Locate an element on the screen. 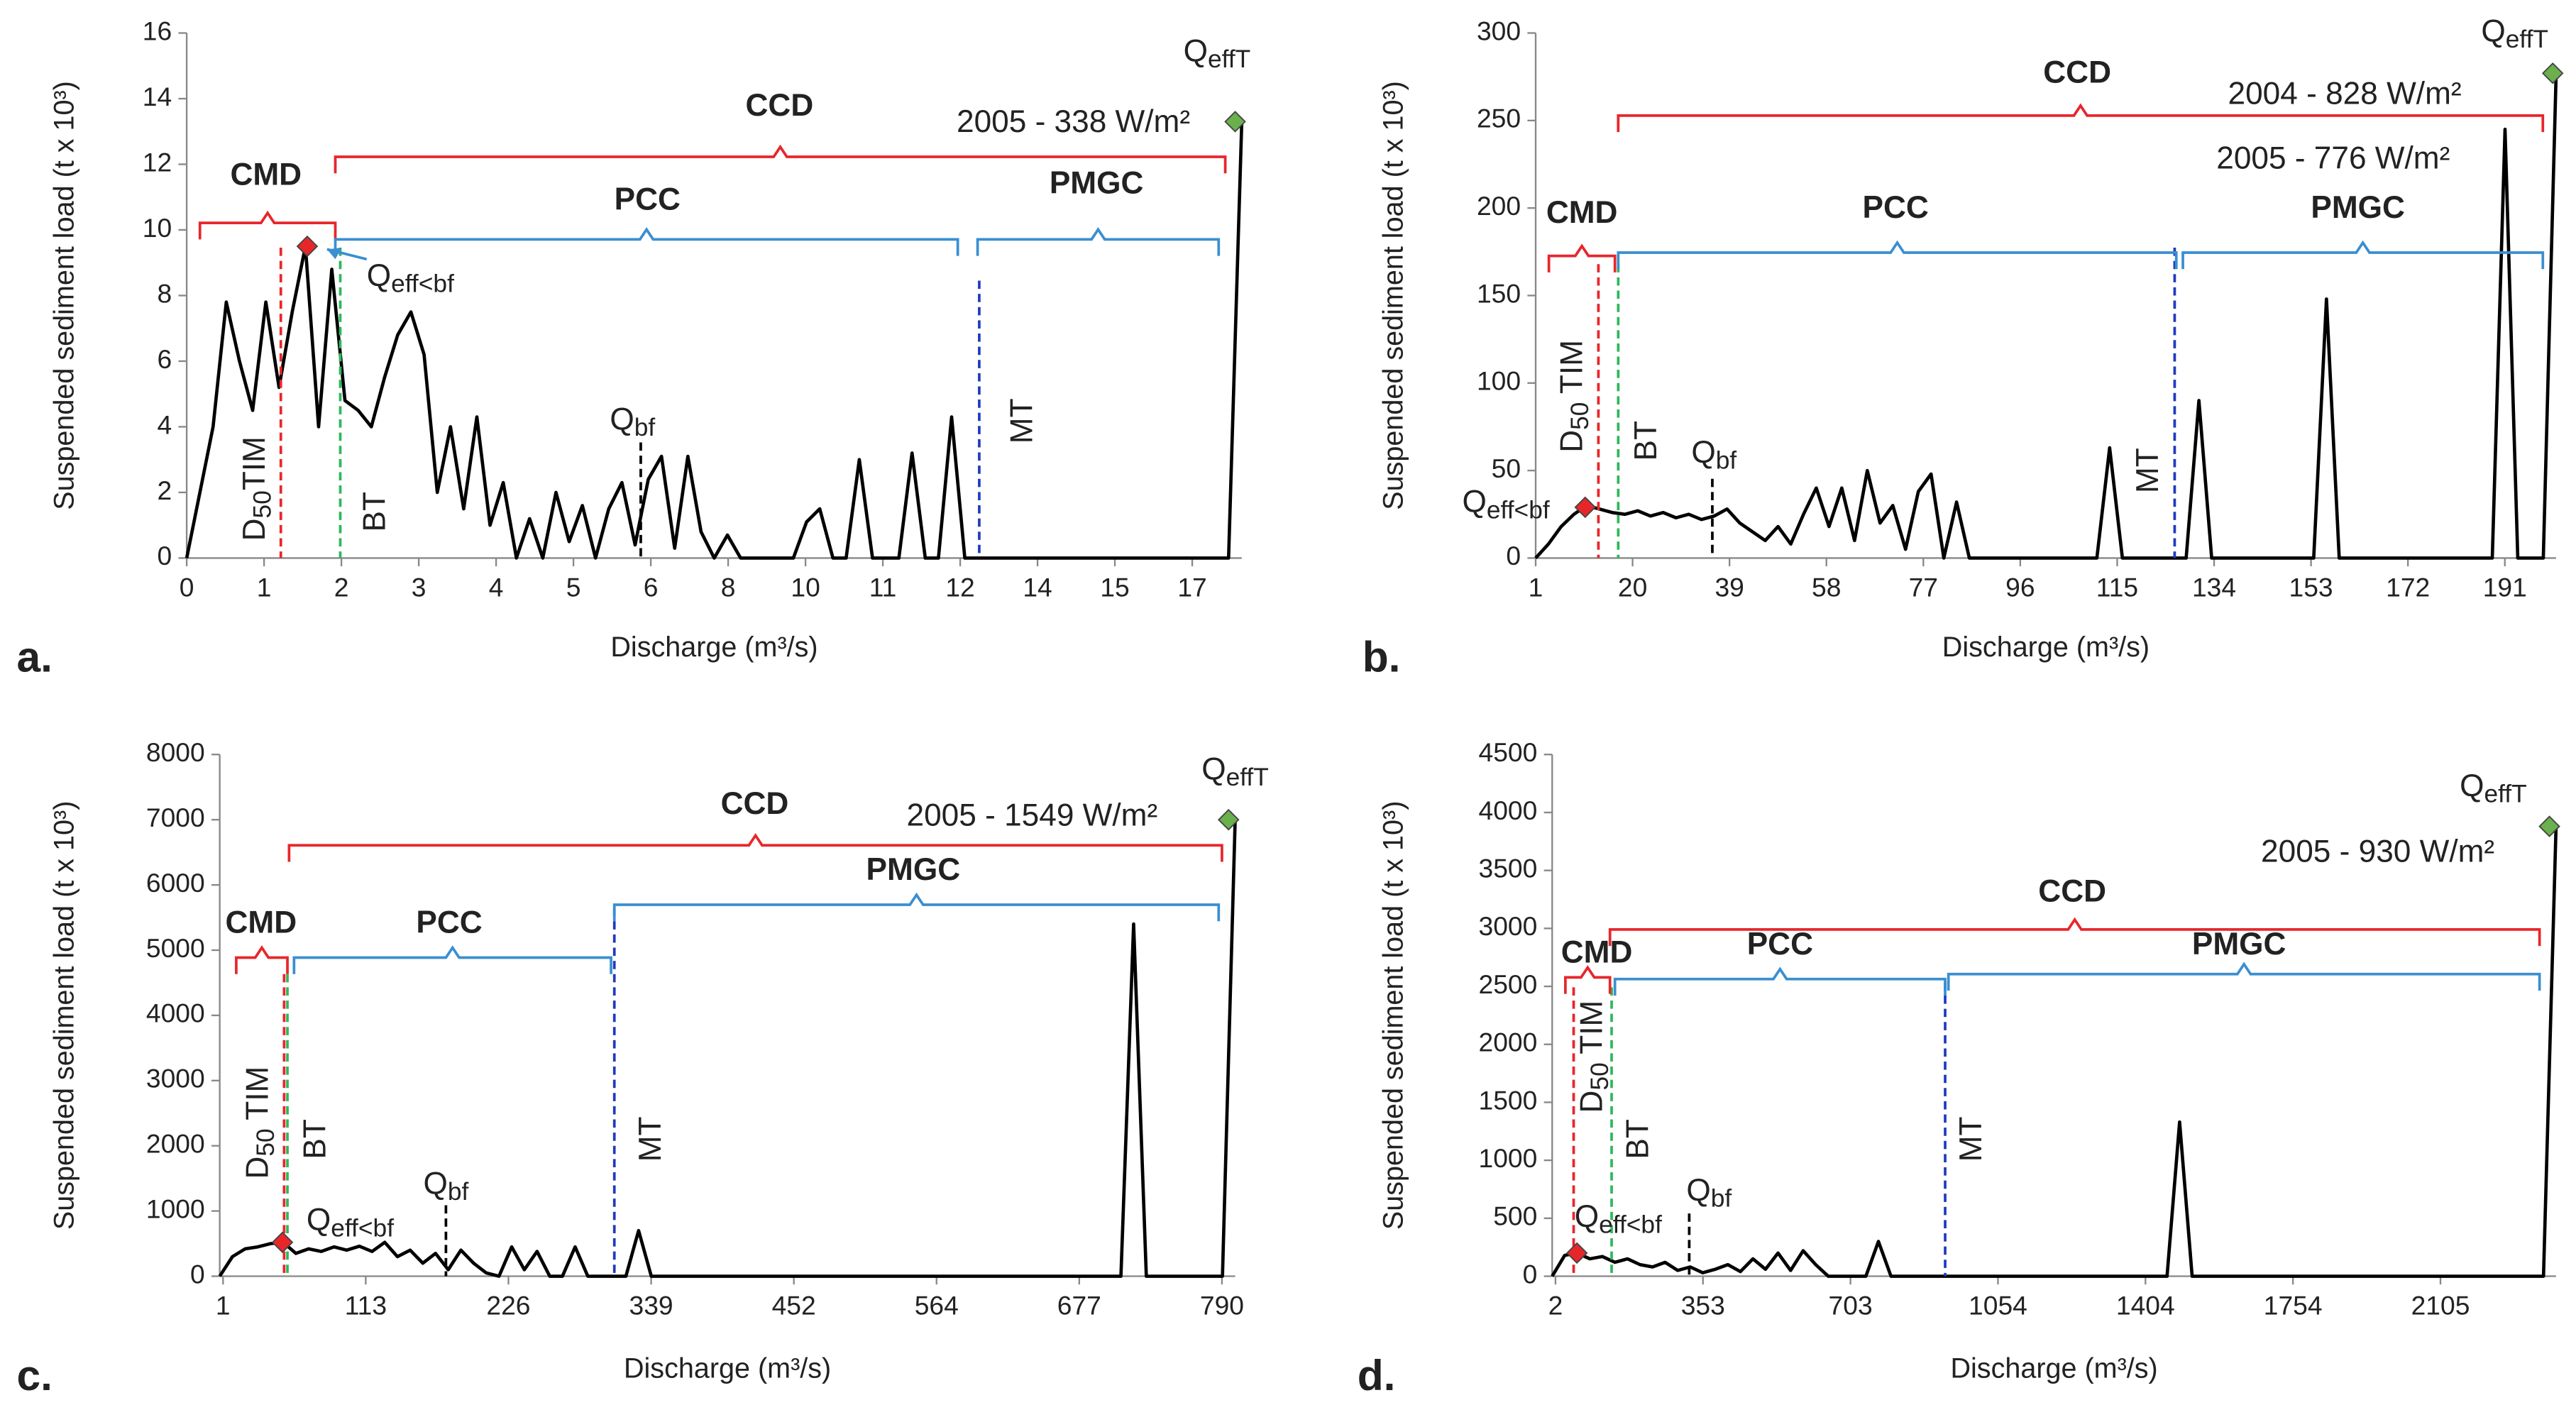 This screenshot has width=2576, height=1405. y-tick-label: 2000 is located at coordinates (175, 1144).